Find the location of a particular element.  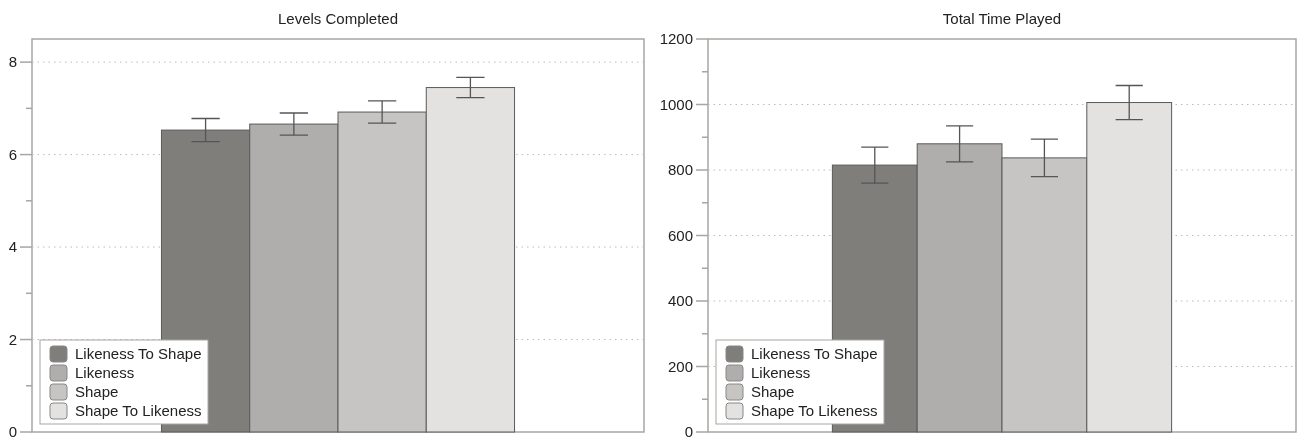

y-tick-label: 6 is located at coordinates (12, 154).